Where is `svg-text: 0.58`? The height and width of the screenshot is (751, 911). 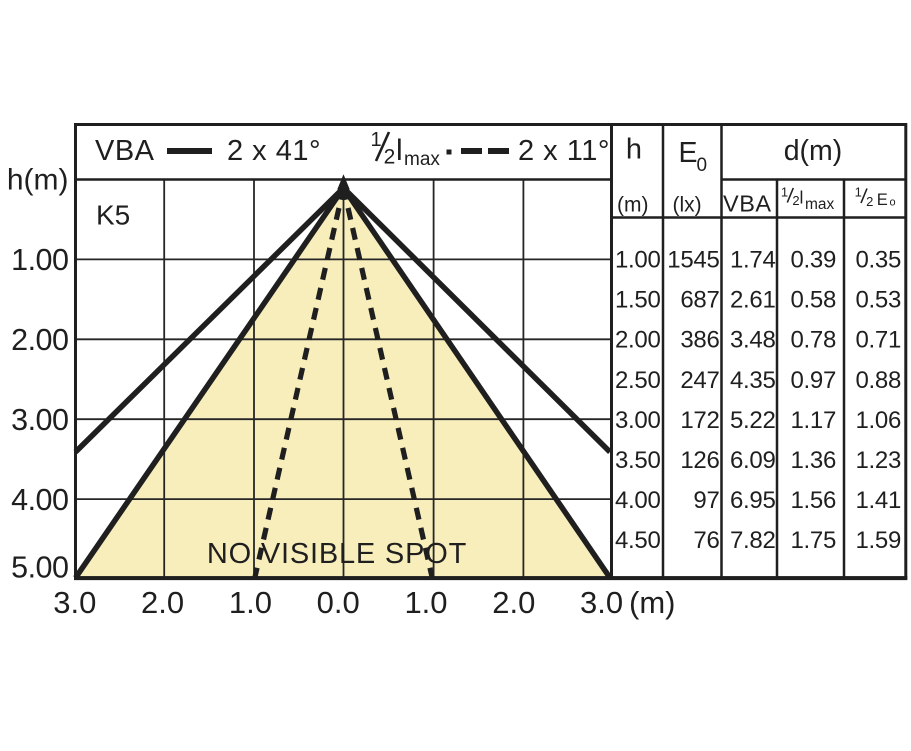
svg-text: 0.58 is located at coordinates (813, 300).